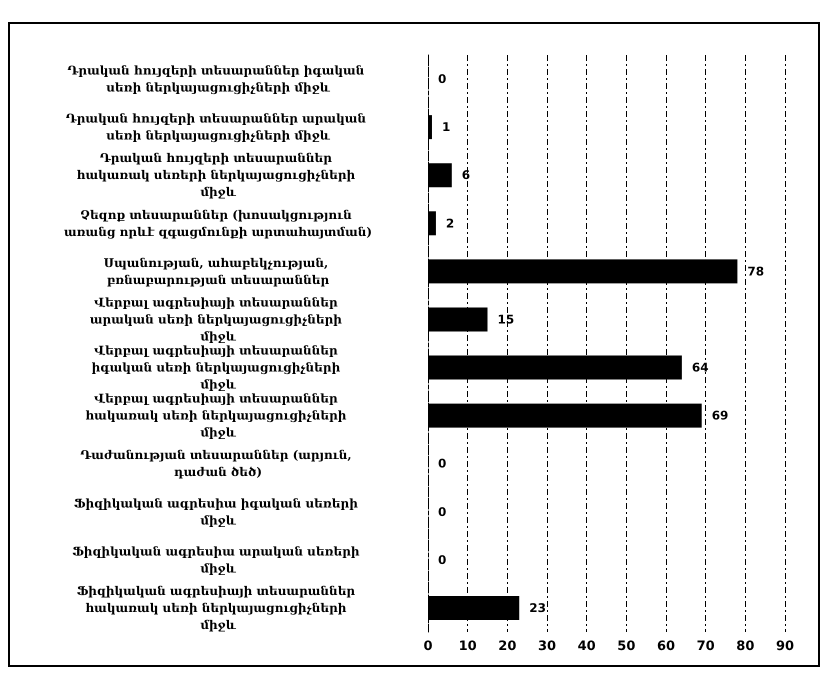  Describe the element at coordinates (587, 646) in the screenshot. I see `x-tick-label: 40` at that location.